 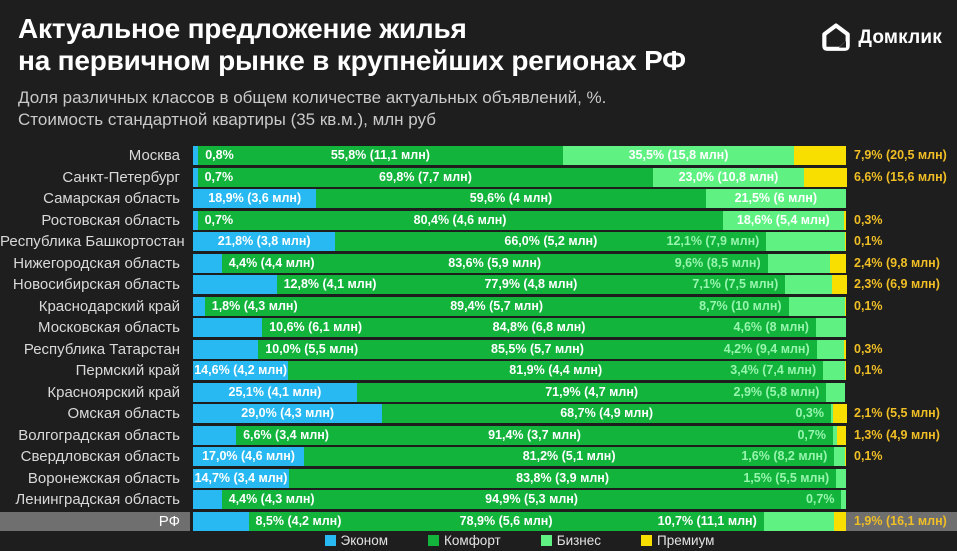 What do you see at coordinates (556, 370) in the screenshot?
I see `segment-label: 81,9% (4,4 млн)` at bounding box center [556, 370].